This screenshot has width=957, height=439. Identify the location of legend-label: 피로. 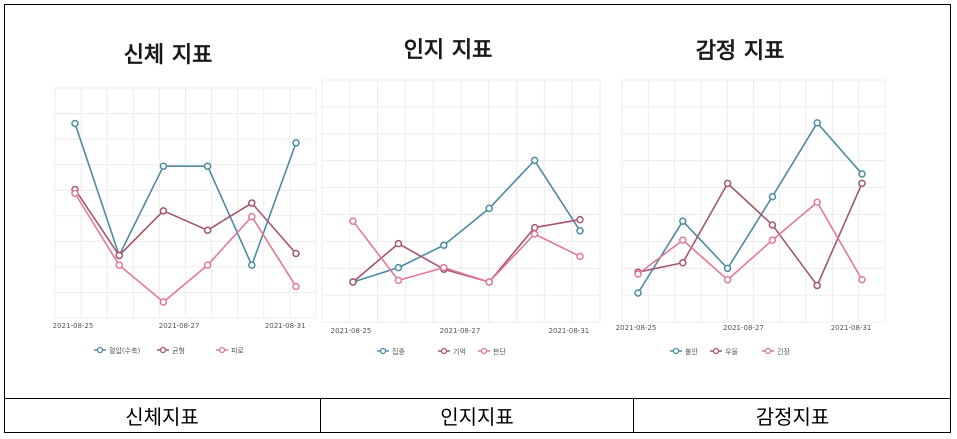
(237, 350).